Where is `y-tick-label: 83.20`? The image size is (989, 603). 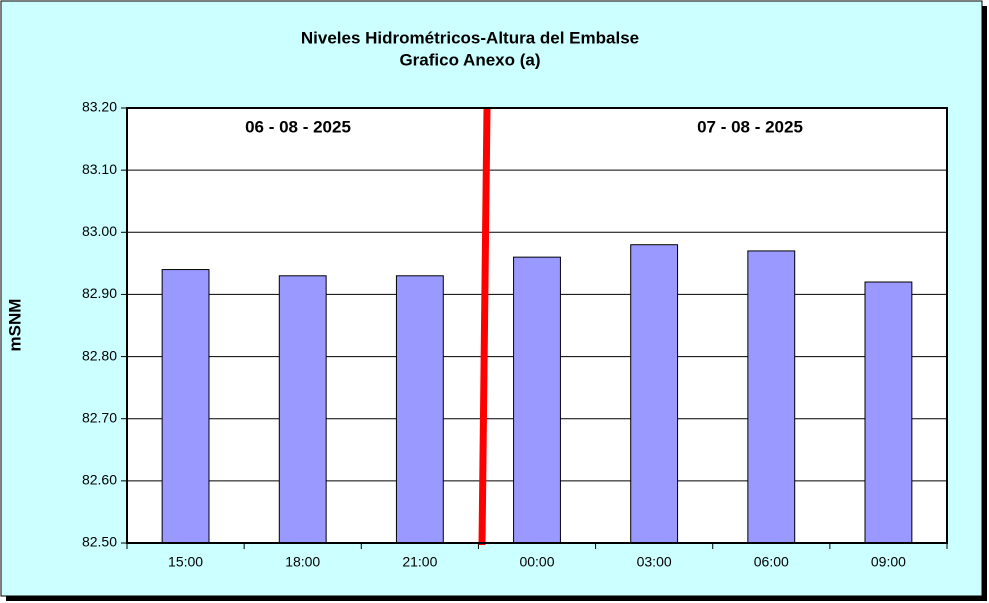 y-tick-label: 83.20 is located at coordinates (99, 107).